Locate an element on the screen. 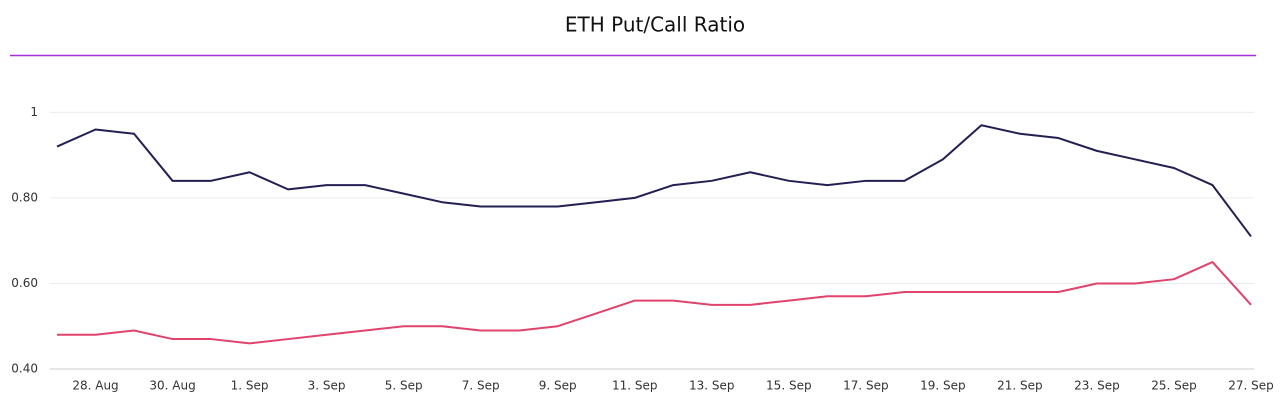 This screenshot has width=1280, height=401. x-tick-label: 15. Sep is located at coordinates (789, 386).